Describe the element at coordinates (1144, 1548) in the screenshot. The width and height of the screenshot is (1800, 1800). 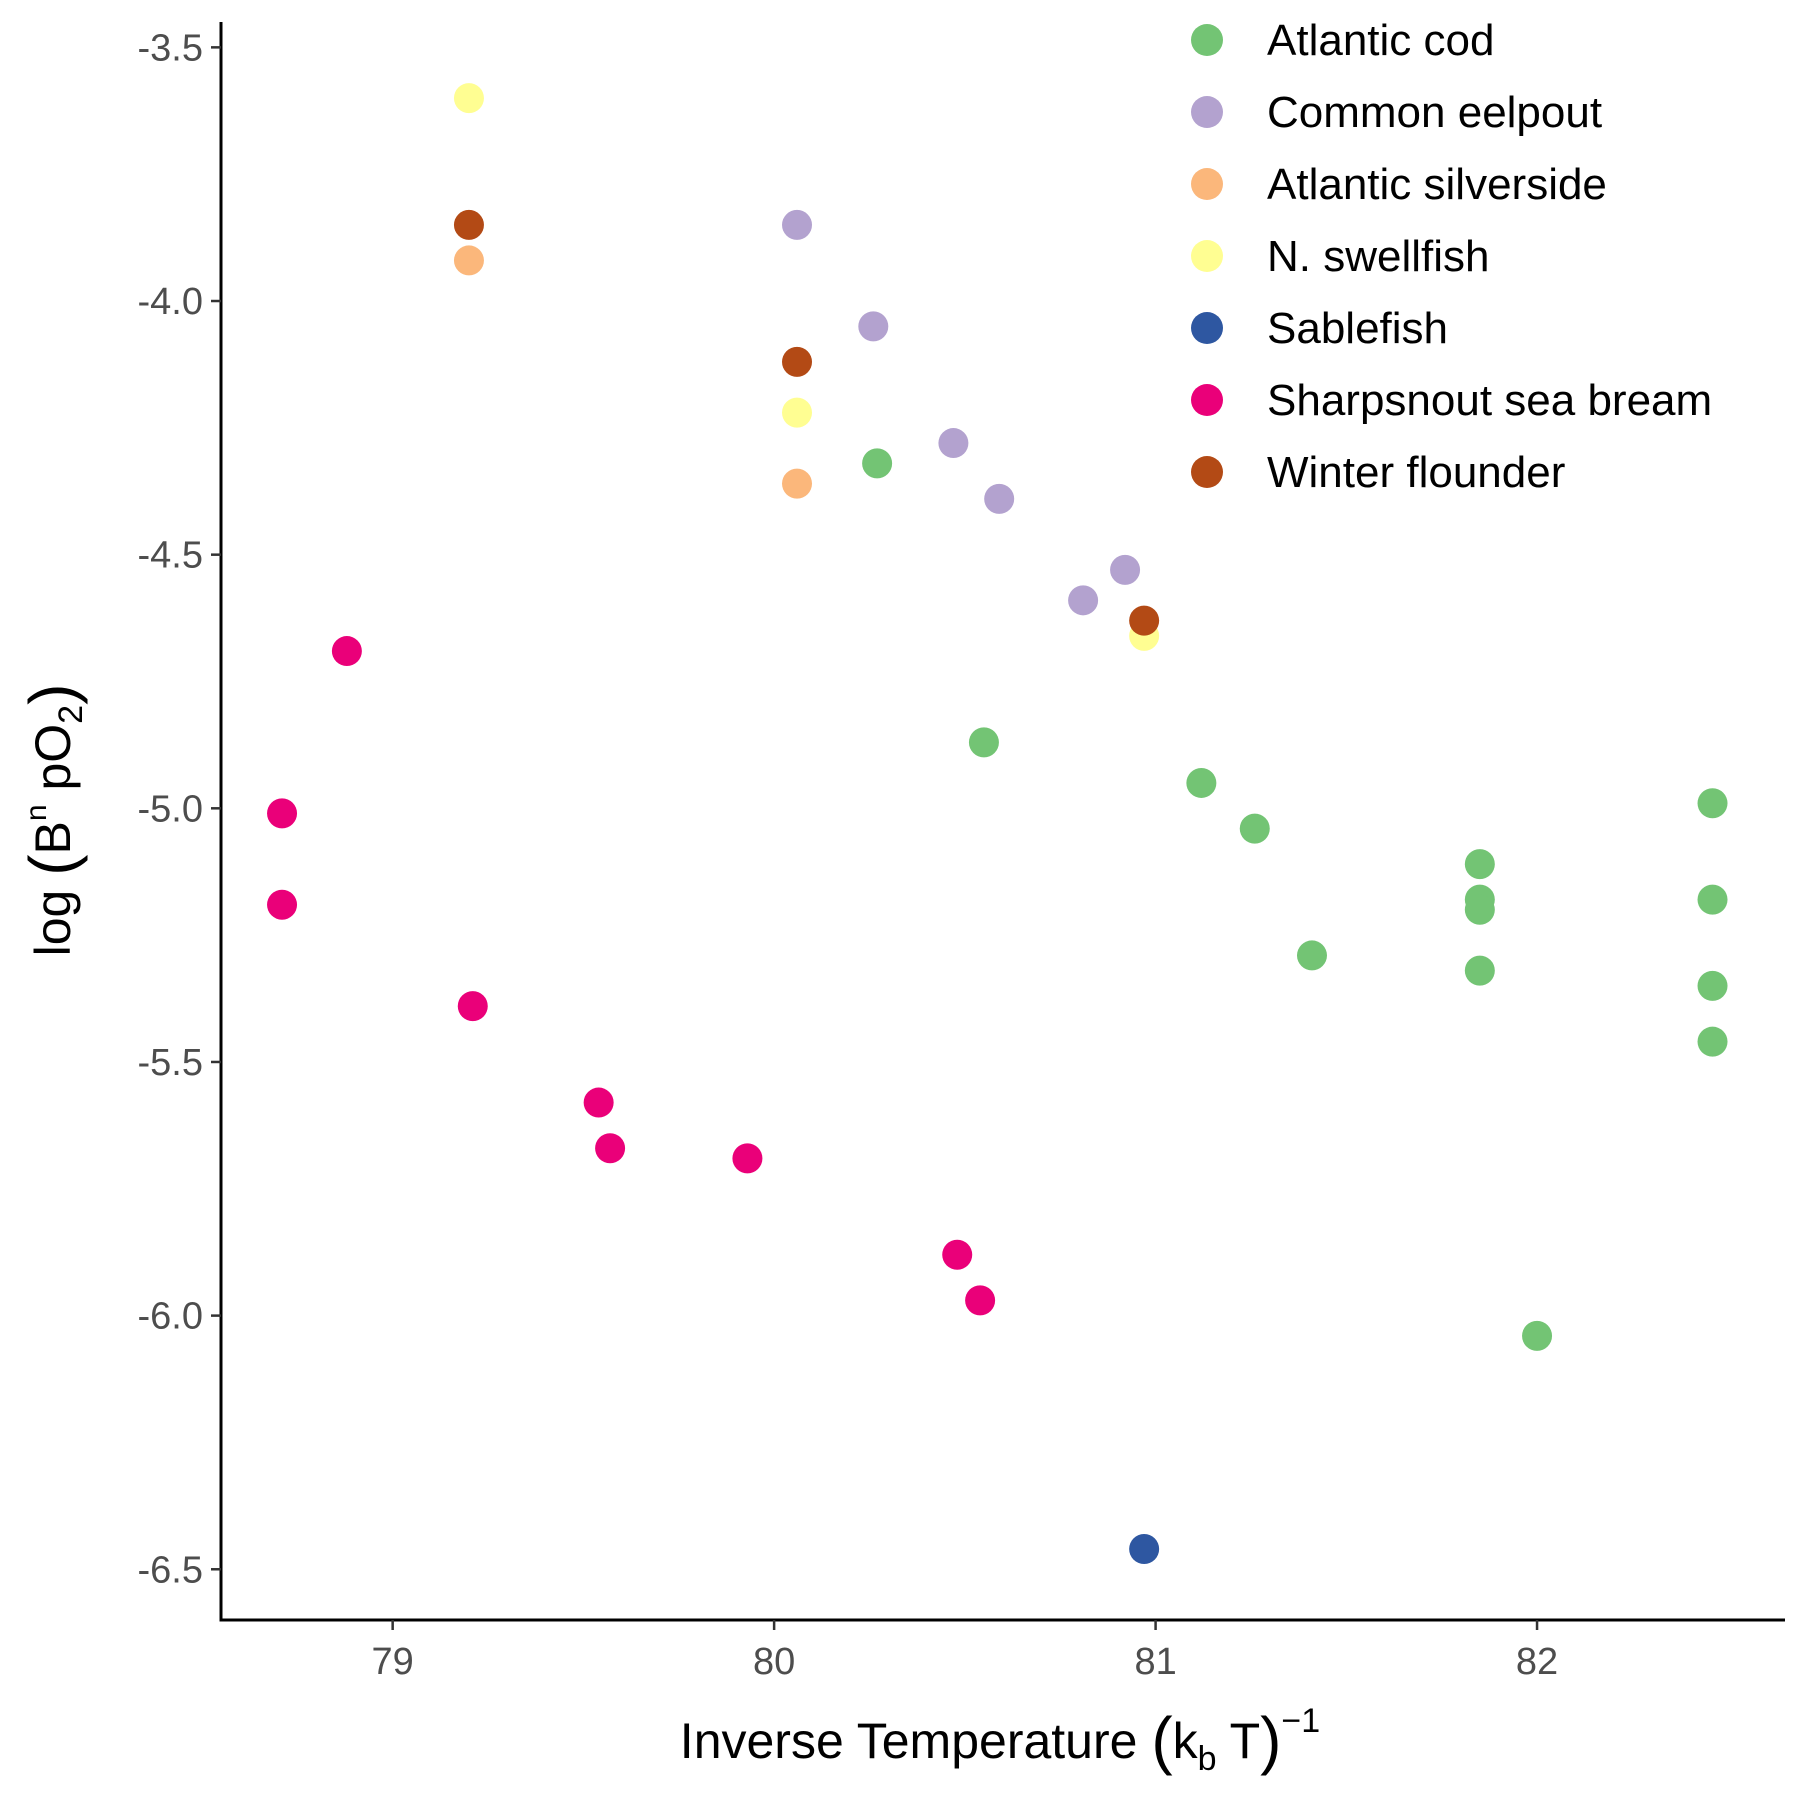
I see `data-point-sablefish` at that location.